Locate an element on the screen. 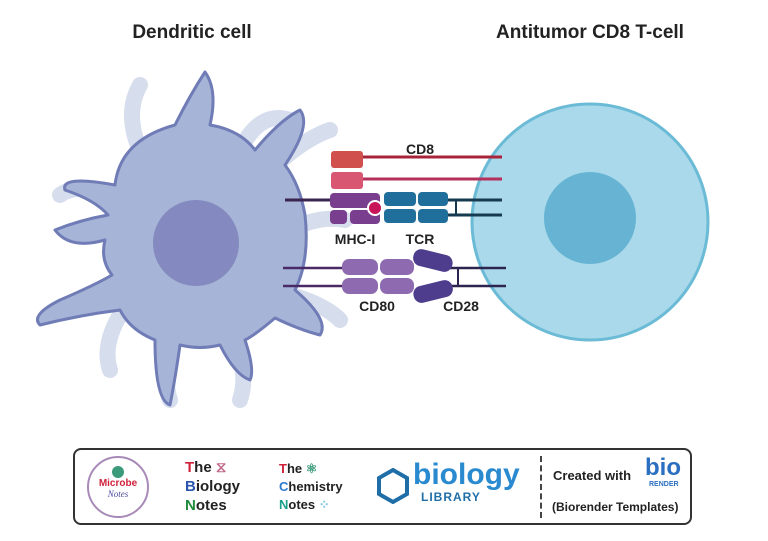 This screenshot has width=768, height=541. mhc-i is located at coordinates (334, 208).